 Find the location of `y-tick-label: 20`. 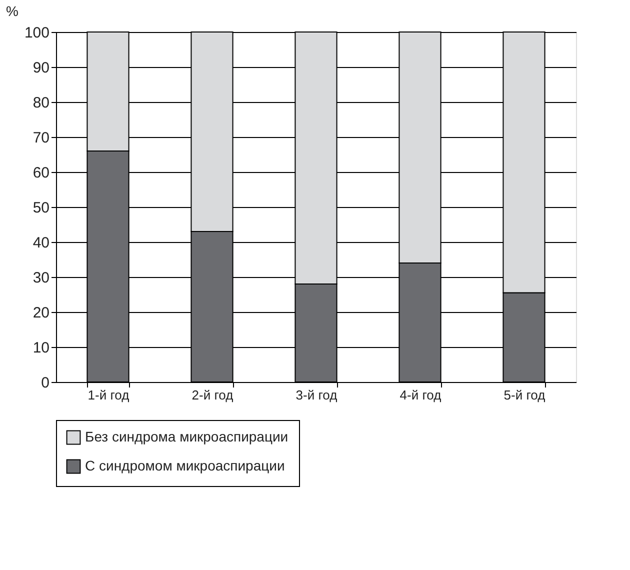

y-tick-label: 20 is located at coordinates (41, 313).